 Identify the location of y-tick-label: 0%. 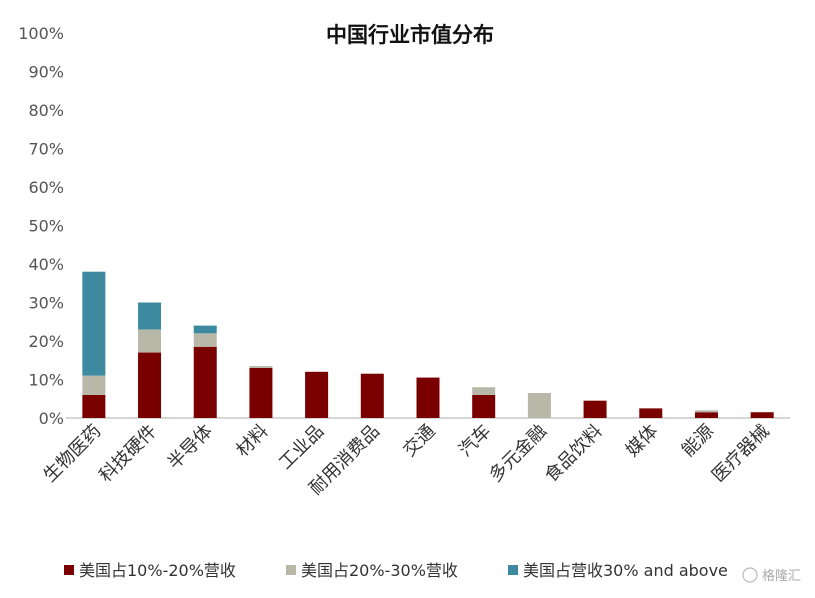
(51, 418).